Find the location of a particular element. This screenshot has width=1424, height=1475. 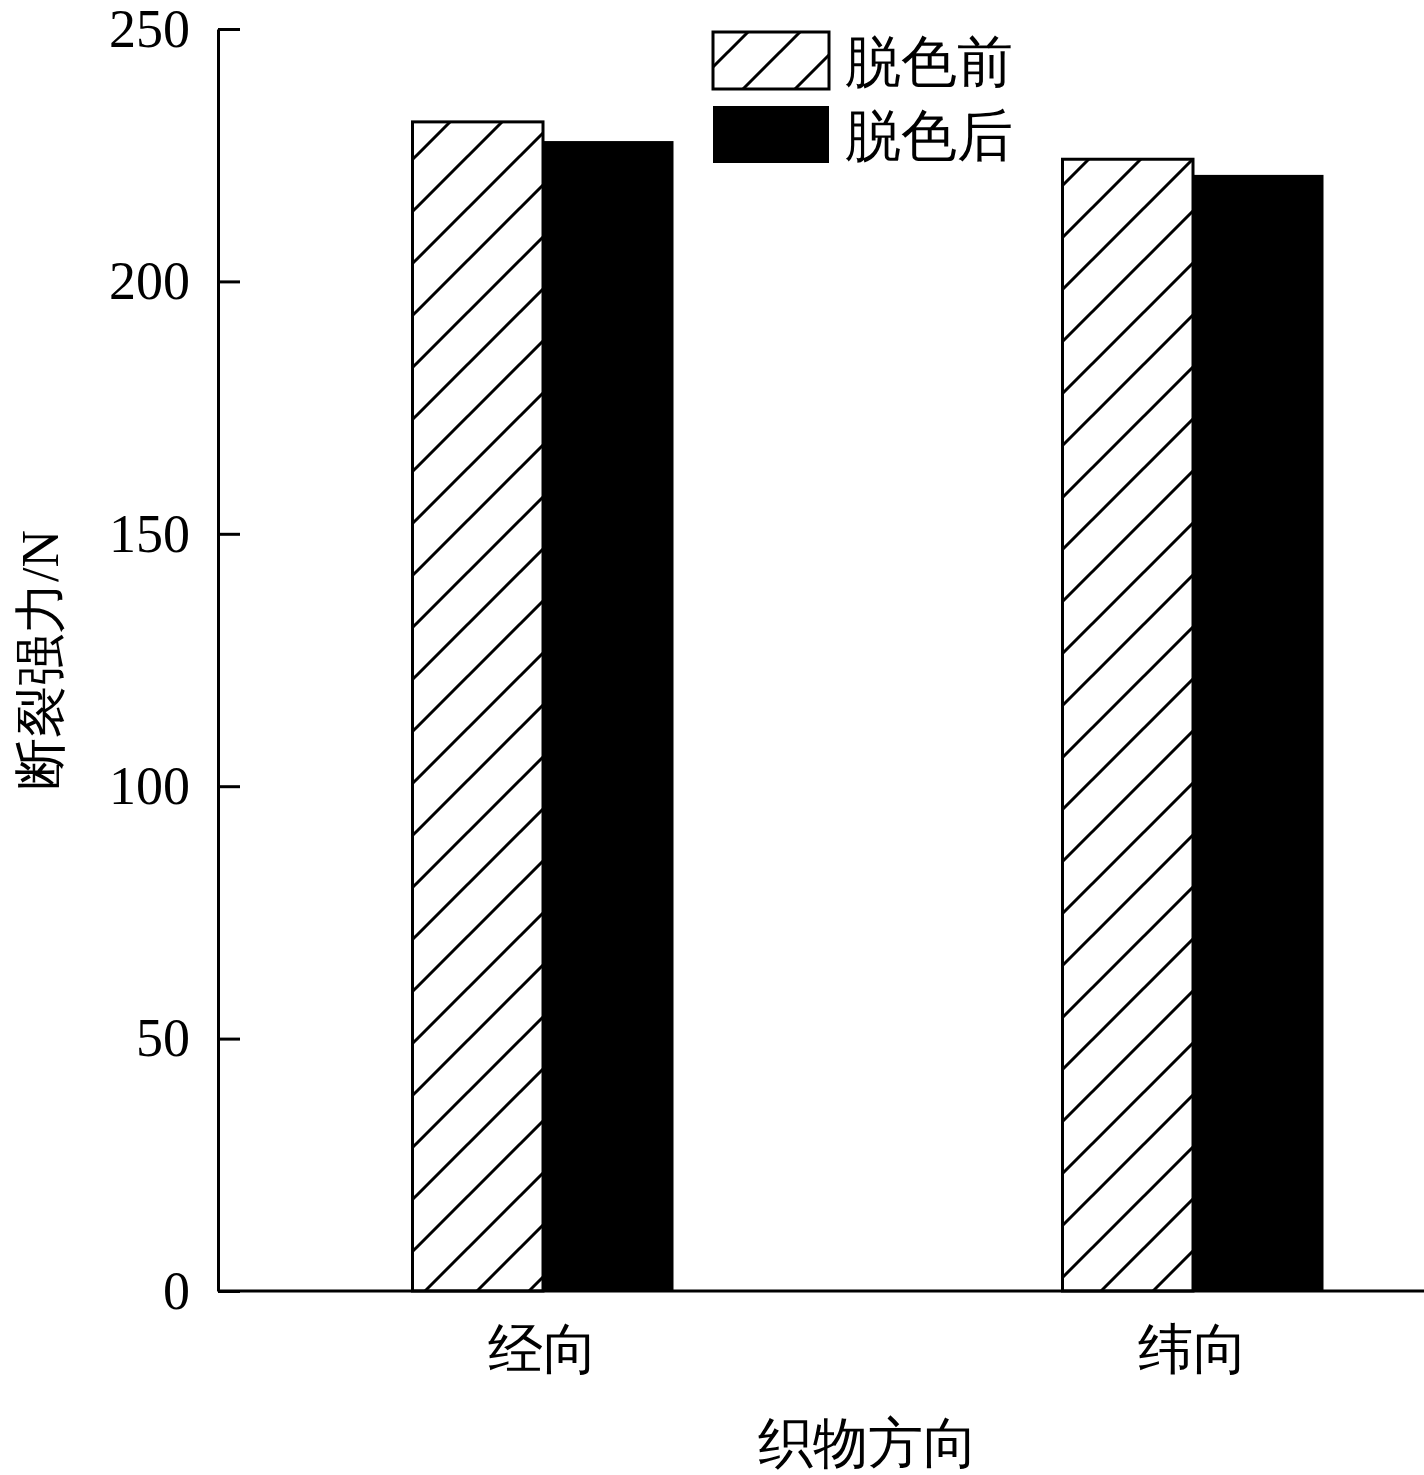

x-tick-label: 经向 is located at coordinates (543, 1350).